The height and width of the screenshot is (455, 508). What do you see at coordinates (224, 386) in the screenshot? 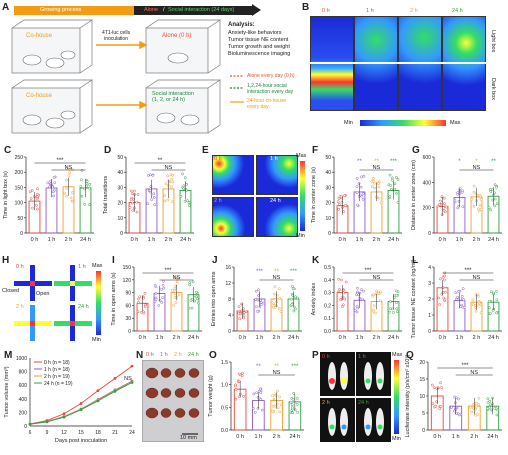
I see `y-tick-label: 1.0` at bounding box center [224, 386].